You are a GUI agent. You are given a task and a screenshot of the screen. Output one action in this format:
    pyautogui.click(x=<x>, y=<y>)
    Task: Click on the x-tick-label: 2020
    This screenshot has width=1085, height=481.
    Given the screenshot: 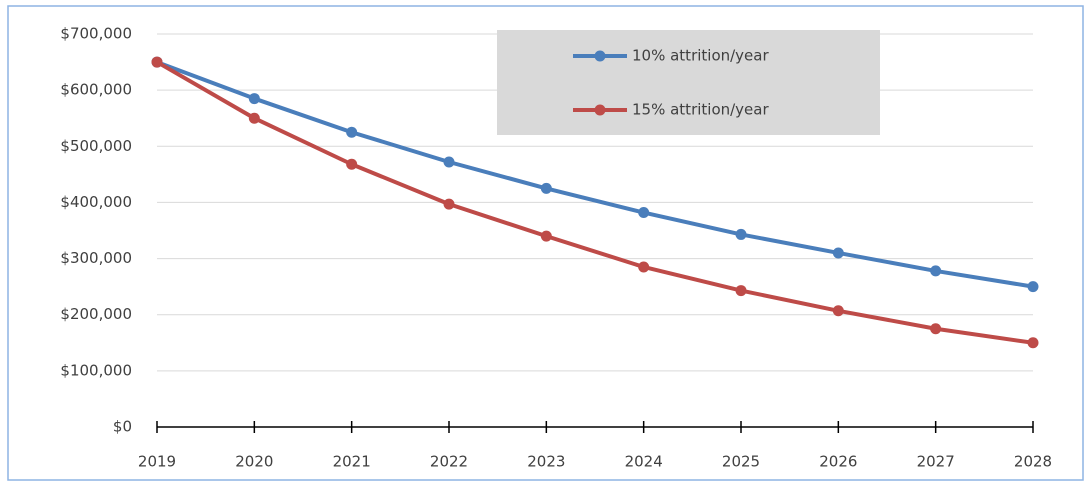 What is the action you would take?
    pyautogui.click(x=254, y=462)
    